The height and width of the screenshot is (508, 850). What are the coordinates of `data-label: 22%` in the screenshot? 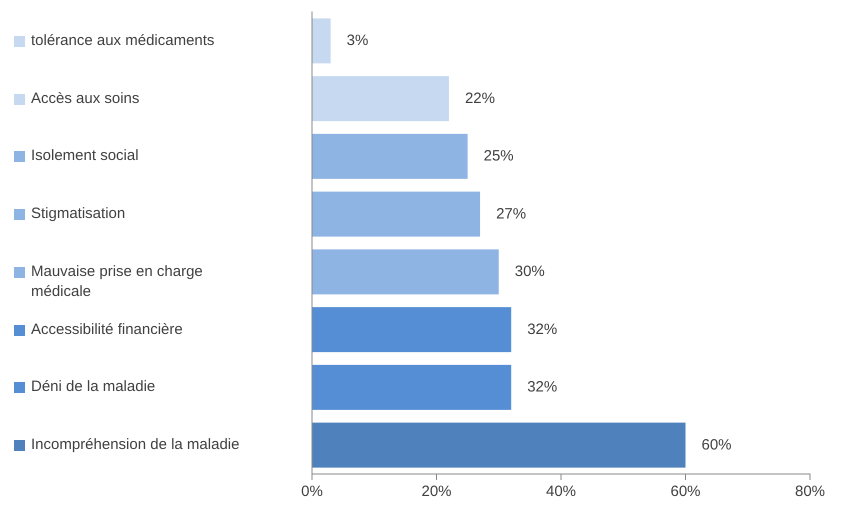 It's located at (479, 98).